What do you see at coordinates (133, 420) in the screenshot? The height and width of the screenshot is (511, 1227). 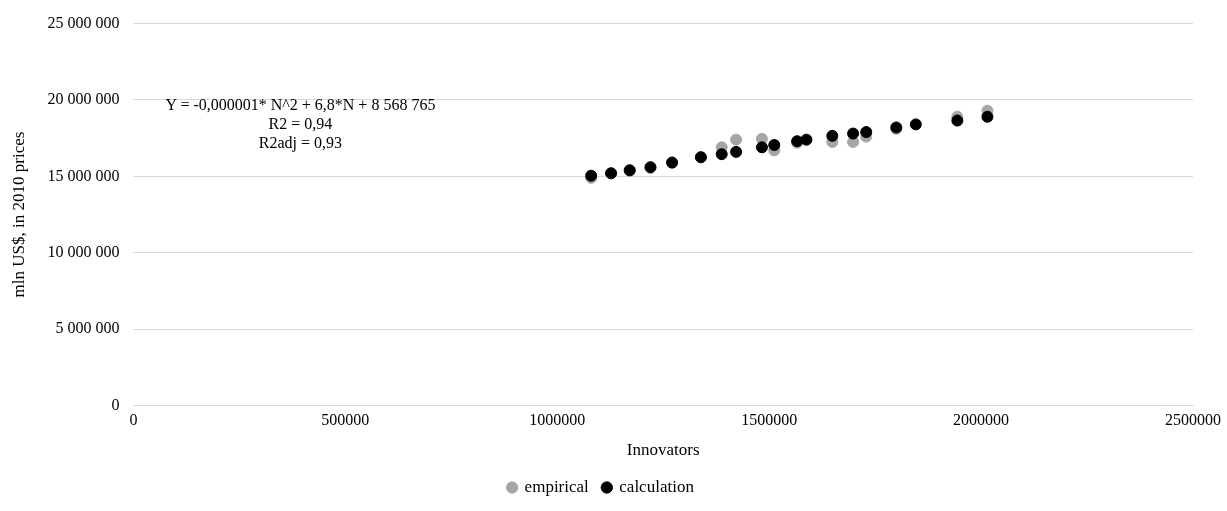 I see `x-tick-label: 0` at bounding box center [133, 420].